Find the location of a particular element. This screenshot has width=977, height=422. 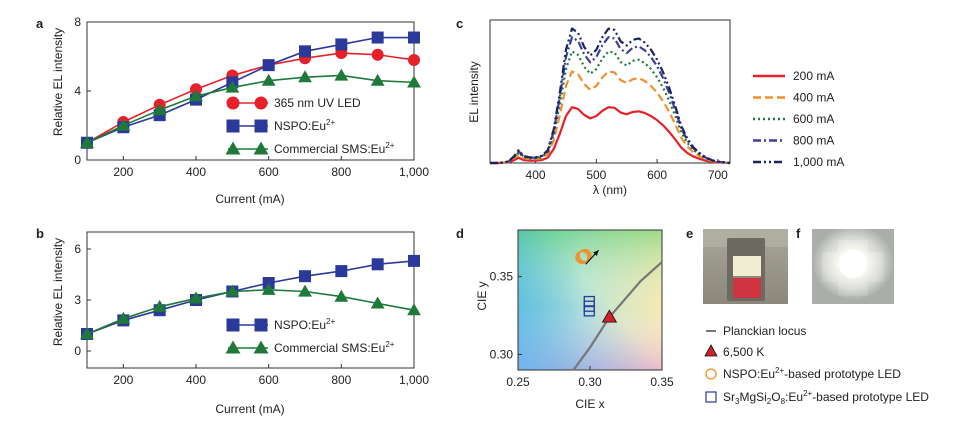

a-xtick-label: 800 is located at coordinates (341, 172).